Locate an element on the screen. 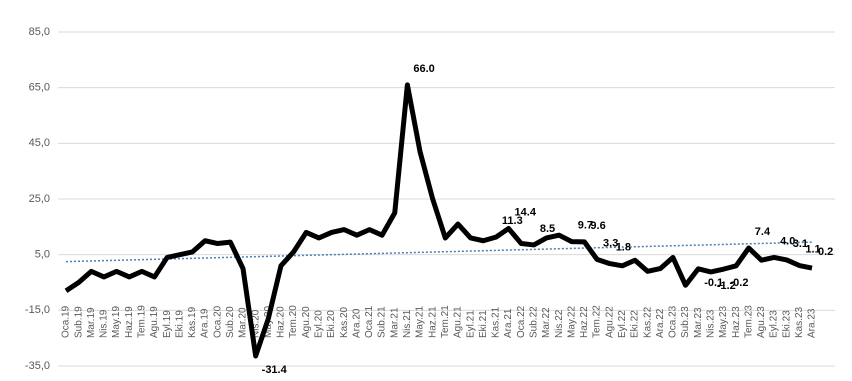 The height and width of the screenshot is (381, 852). x-tick-label: Agu.20 is located at coordinates (306, 322).